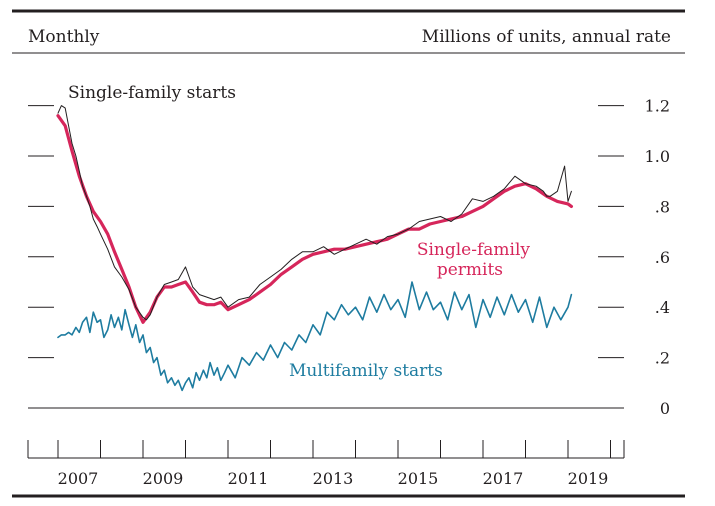 This screenshot has height=506, width=715. Describe the element at coordinates (657, 156) in the screenshot. I see `y-tick-label: 1.0` at that location.